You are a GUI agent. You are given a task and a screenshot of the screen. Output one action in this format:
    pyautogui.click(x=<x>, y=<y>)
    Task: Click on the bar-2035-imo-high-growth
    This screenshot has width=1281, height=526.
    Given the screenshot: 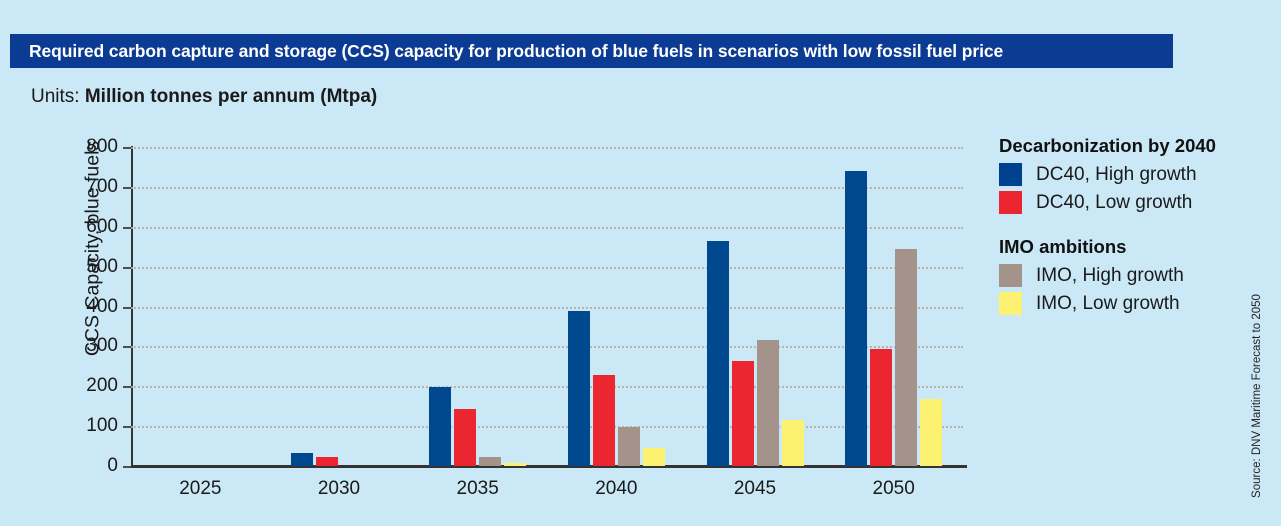 What is the action you would take?
    pyautogui.click(x=490, y=461)
    